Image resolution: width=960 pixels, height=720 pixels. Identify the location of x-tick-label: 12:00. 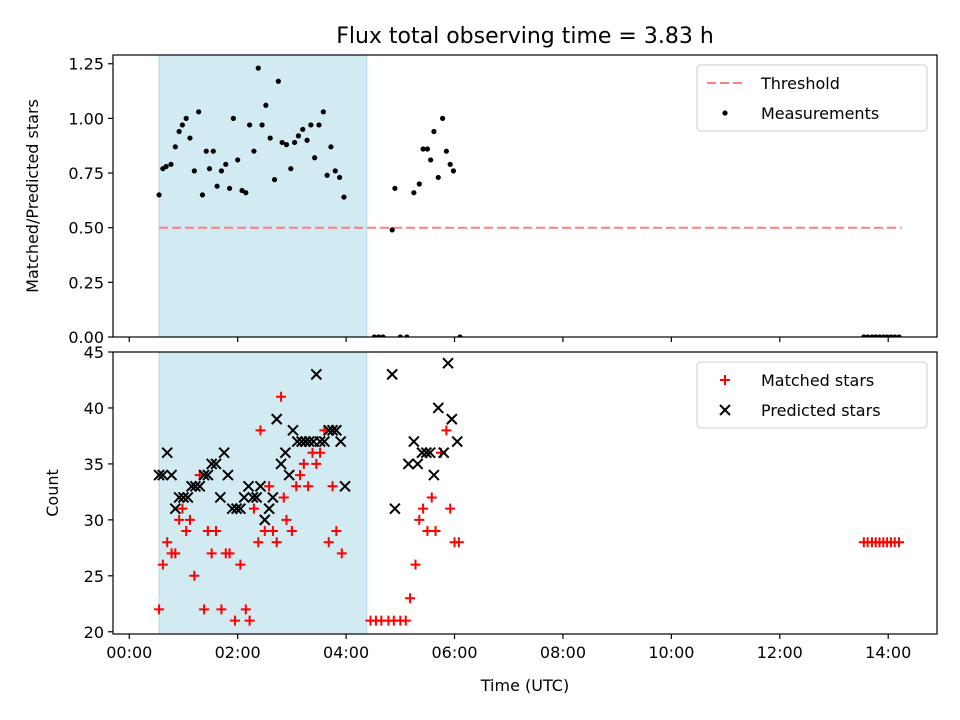
(780, 652).